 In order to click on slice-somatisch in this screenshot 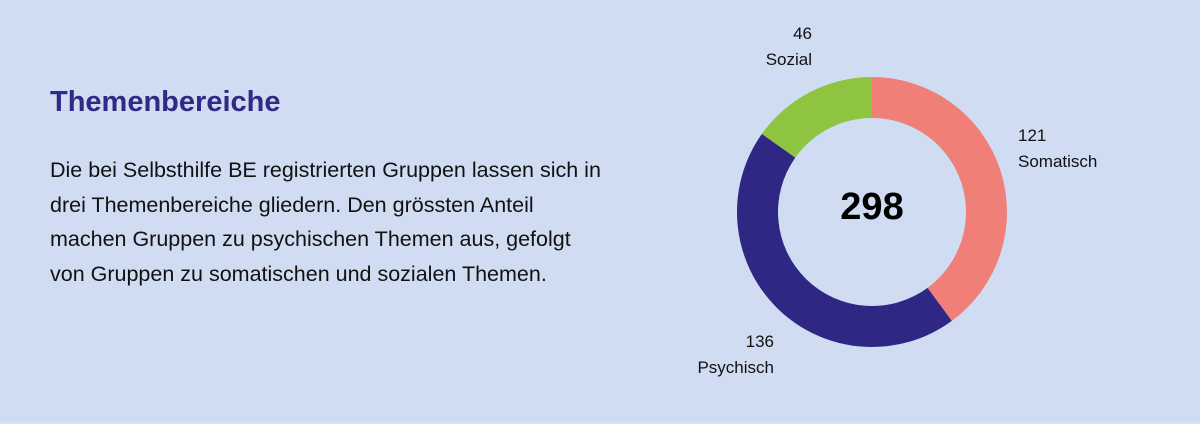, I will do `click(939, 199)`.